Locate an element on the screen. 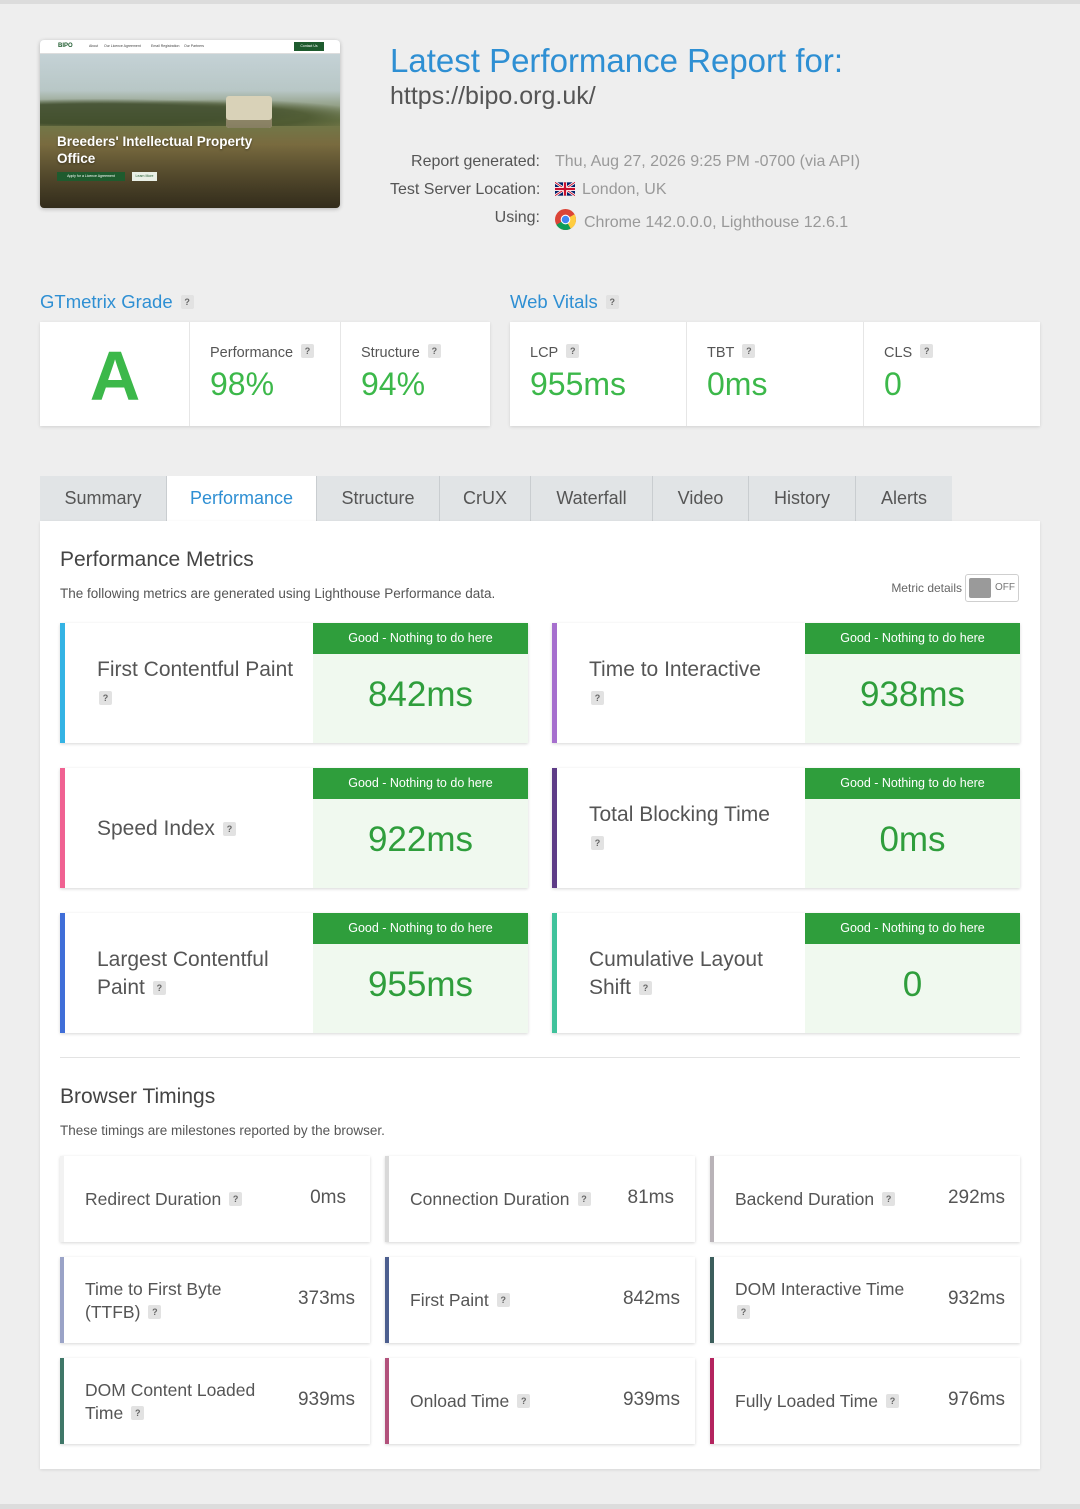  metric-name: Largest Contentful Paint? is located at coordinates (197, 974).